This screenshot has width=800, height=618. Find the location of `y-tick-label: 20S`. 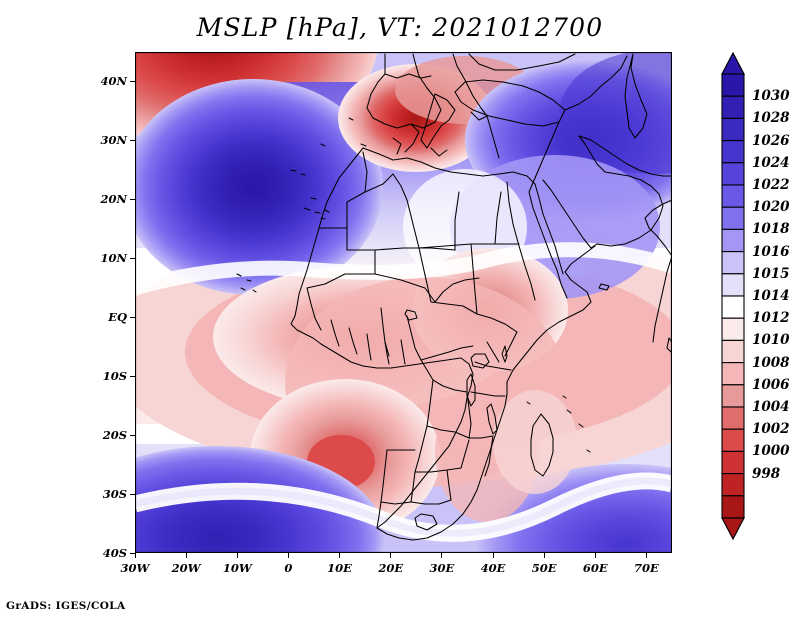

y-tick-label: 20S is located at coordinates (114, 435).